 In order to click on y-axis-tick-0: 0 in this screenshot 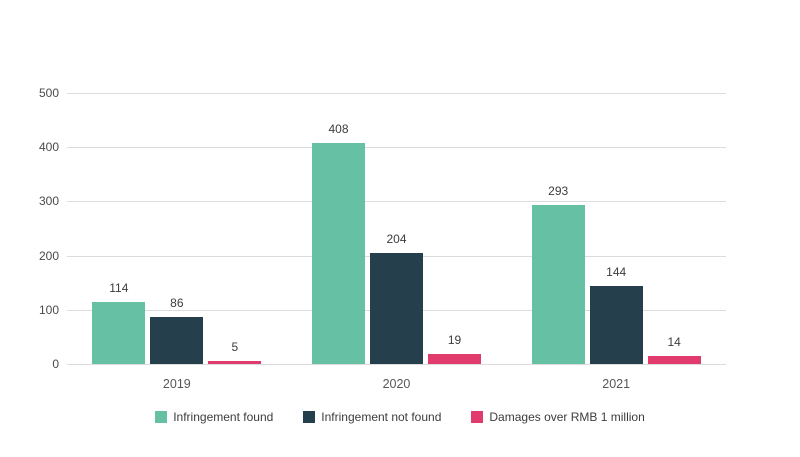, I will do `click(55, 364)`.